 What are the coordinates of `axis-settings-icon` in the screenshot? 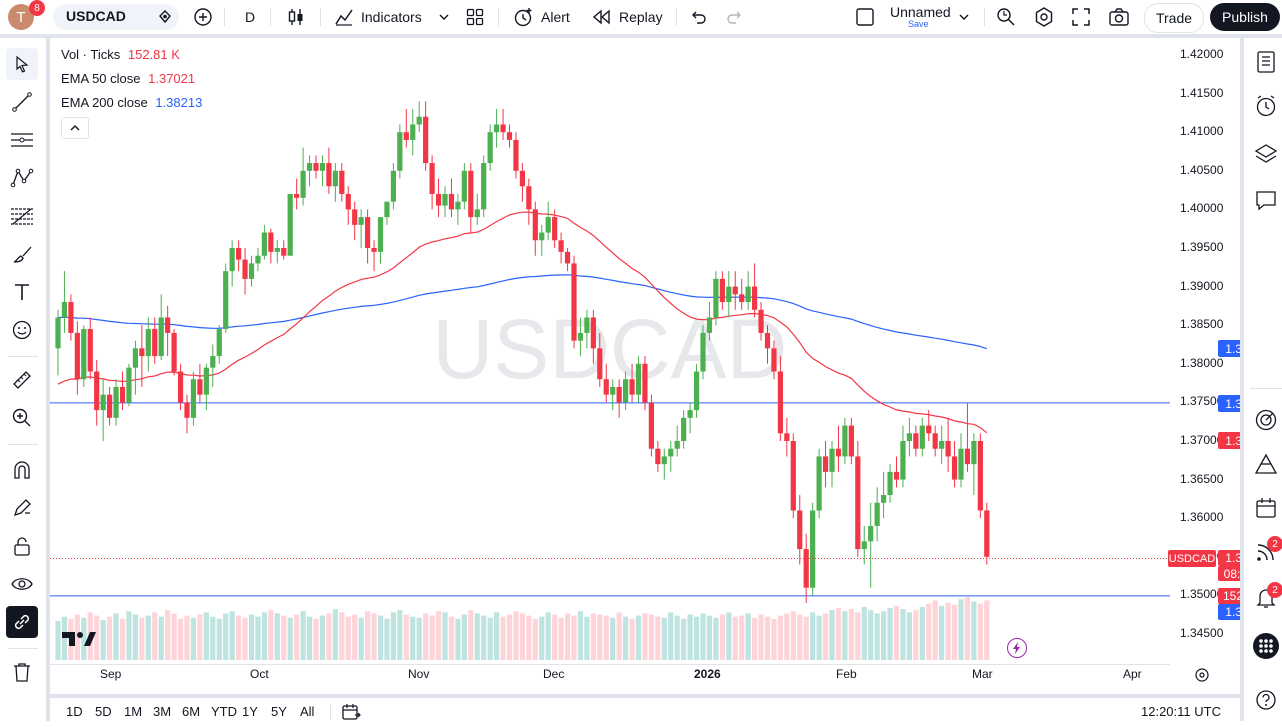 It's located at (1202, 677).